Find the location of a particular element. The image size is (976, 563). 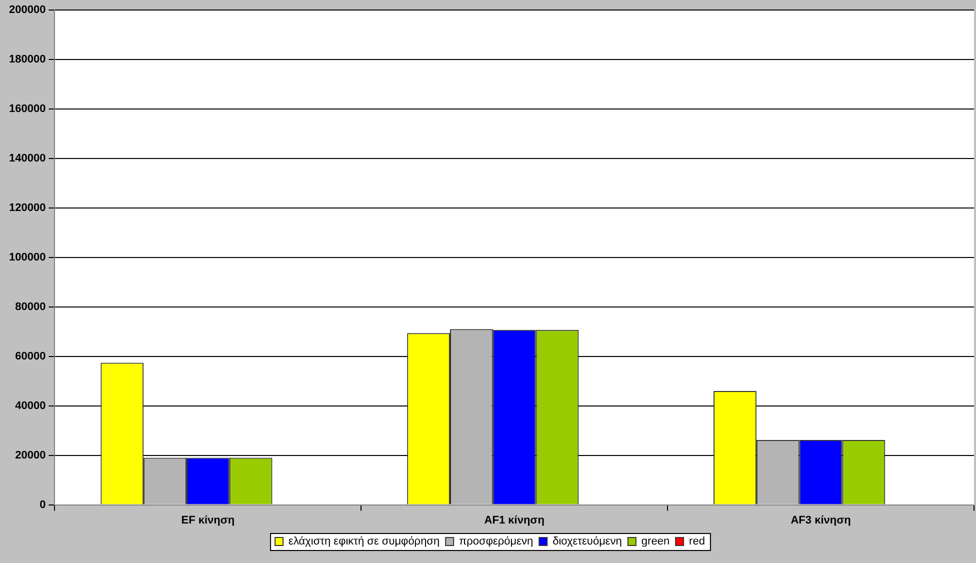

x-tick-label: AF3 κίνηση is located at coordinates (821, 520).